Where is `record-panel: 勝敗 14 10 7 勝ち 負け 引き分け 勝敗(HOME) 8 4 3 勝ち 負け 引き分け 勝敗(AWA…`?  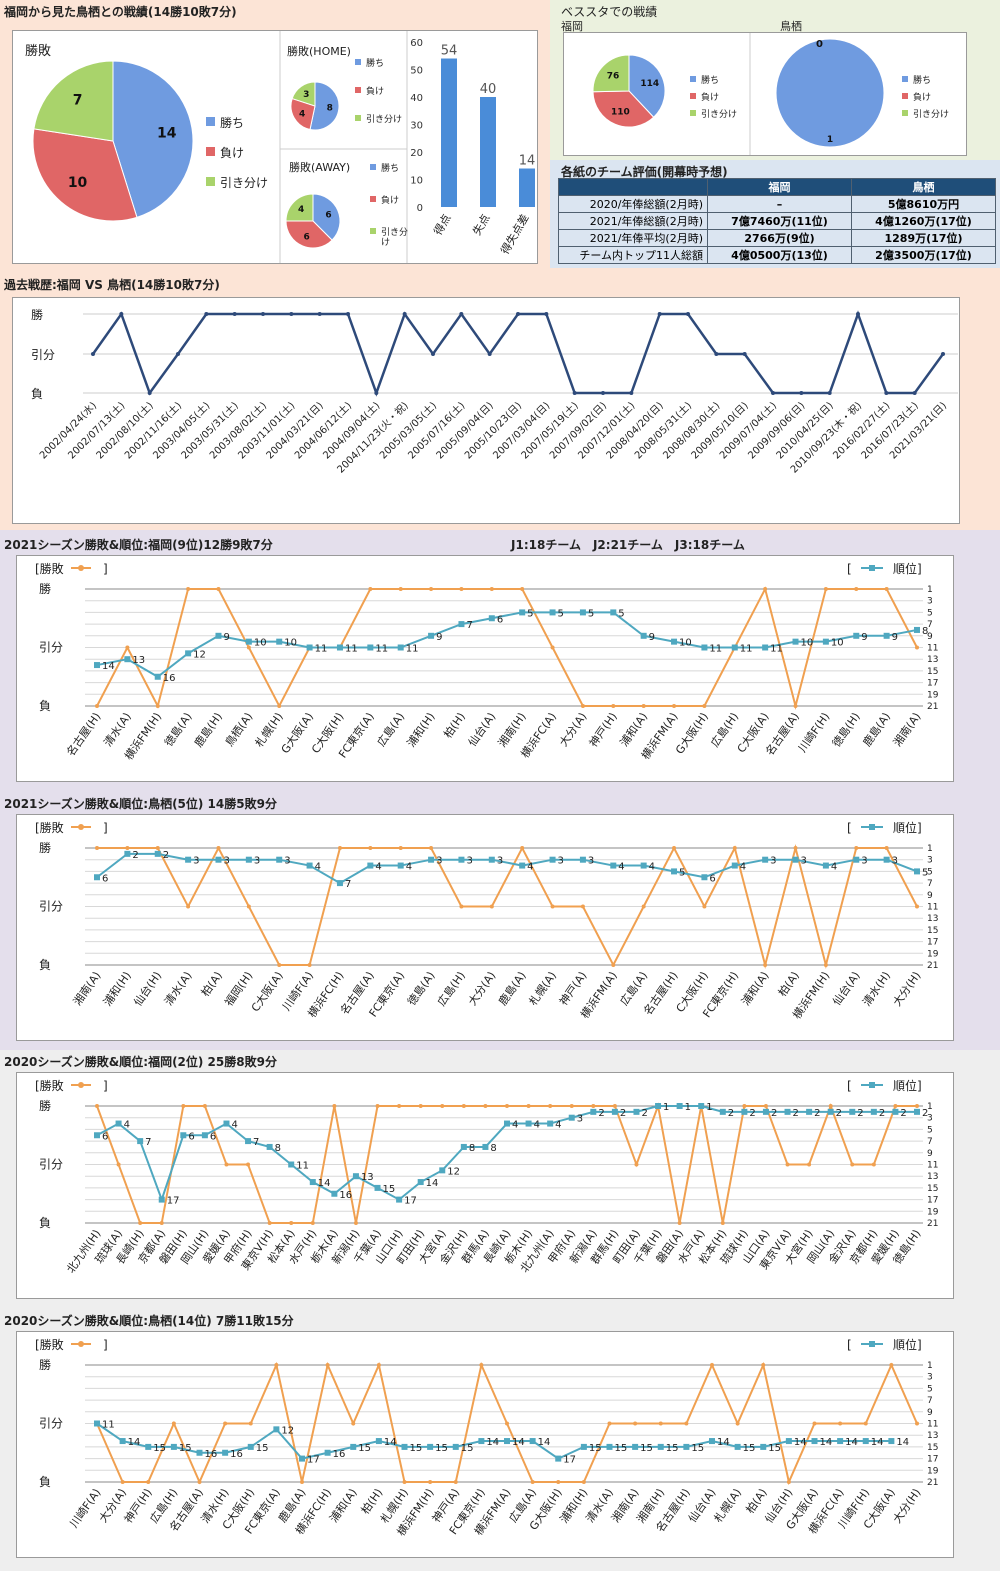
record-panel: 勝敗 14 10 7 勝ち 負け 引き分け 勝敗(HOME) 8 4 3 勝ち 負け 引き分け 勝敗(AWA… is located at coordinates (275, 147).